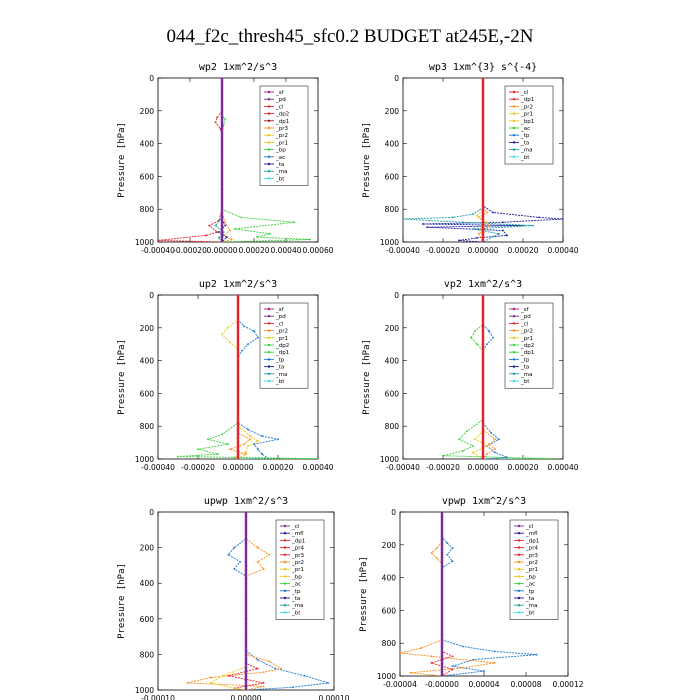 This screenshot has width=700, height=700. Describe the element at coordinates (295, 599) in the screenshot. I see `upwp-legend-label: _ta` at that location.